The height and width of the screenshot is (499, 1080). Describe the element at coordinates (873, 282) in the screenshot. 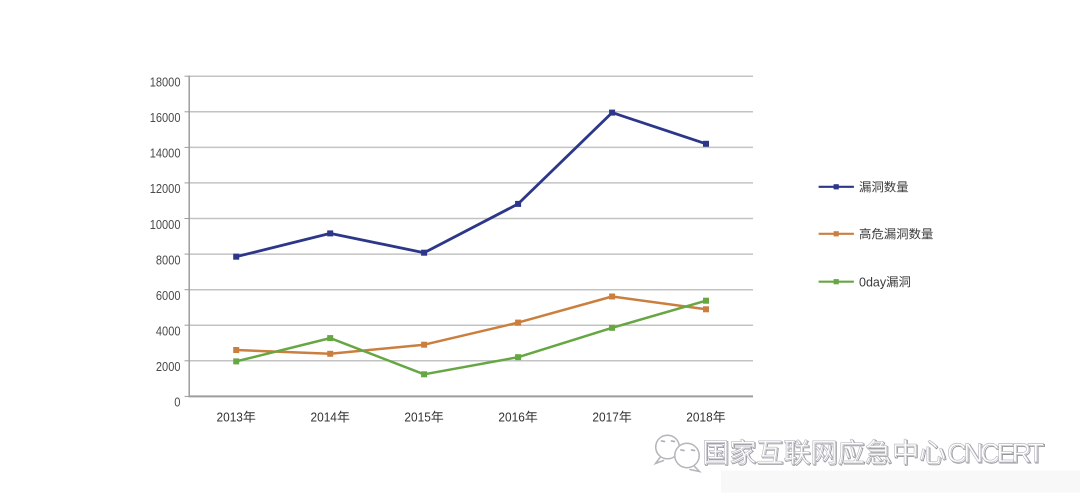

I see `svg-text: 0day` at that location.